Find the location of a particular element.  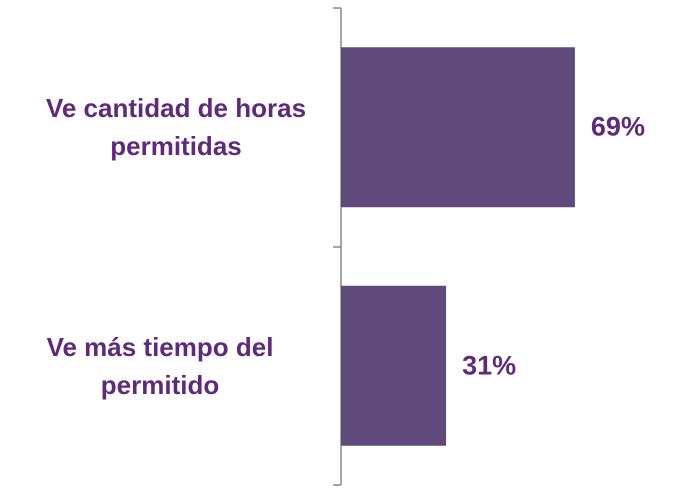

value-label: 69% is located at coordinates (617, 126).